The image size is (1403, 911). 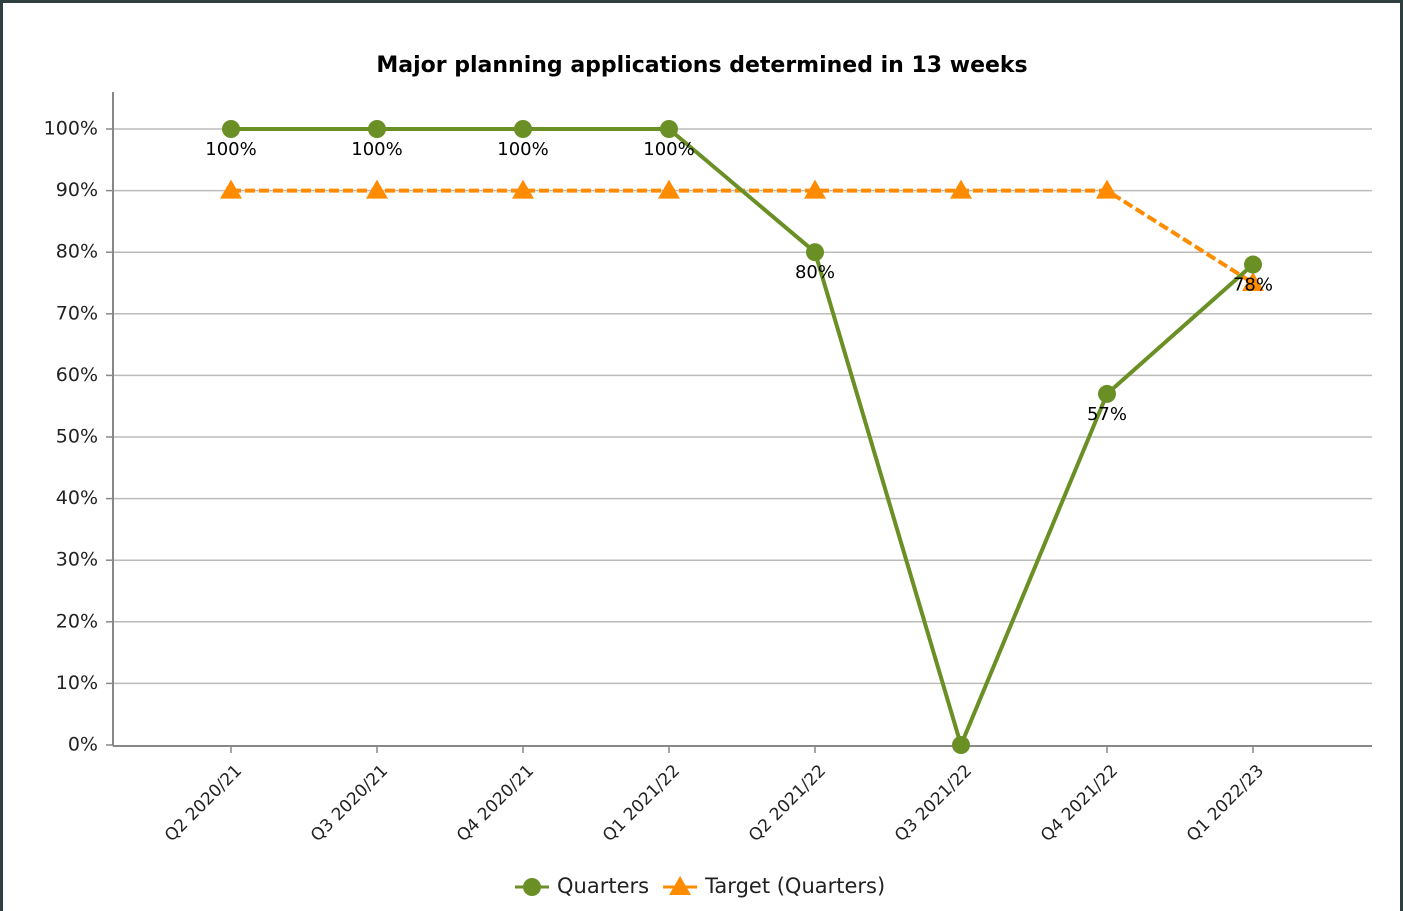 What do you see at coordinates (641, 803) in the screenshot?
I see `x-tick-label: Q1 2021/22` at bounding box center [641, 803].